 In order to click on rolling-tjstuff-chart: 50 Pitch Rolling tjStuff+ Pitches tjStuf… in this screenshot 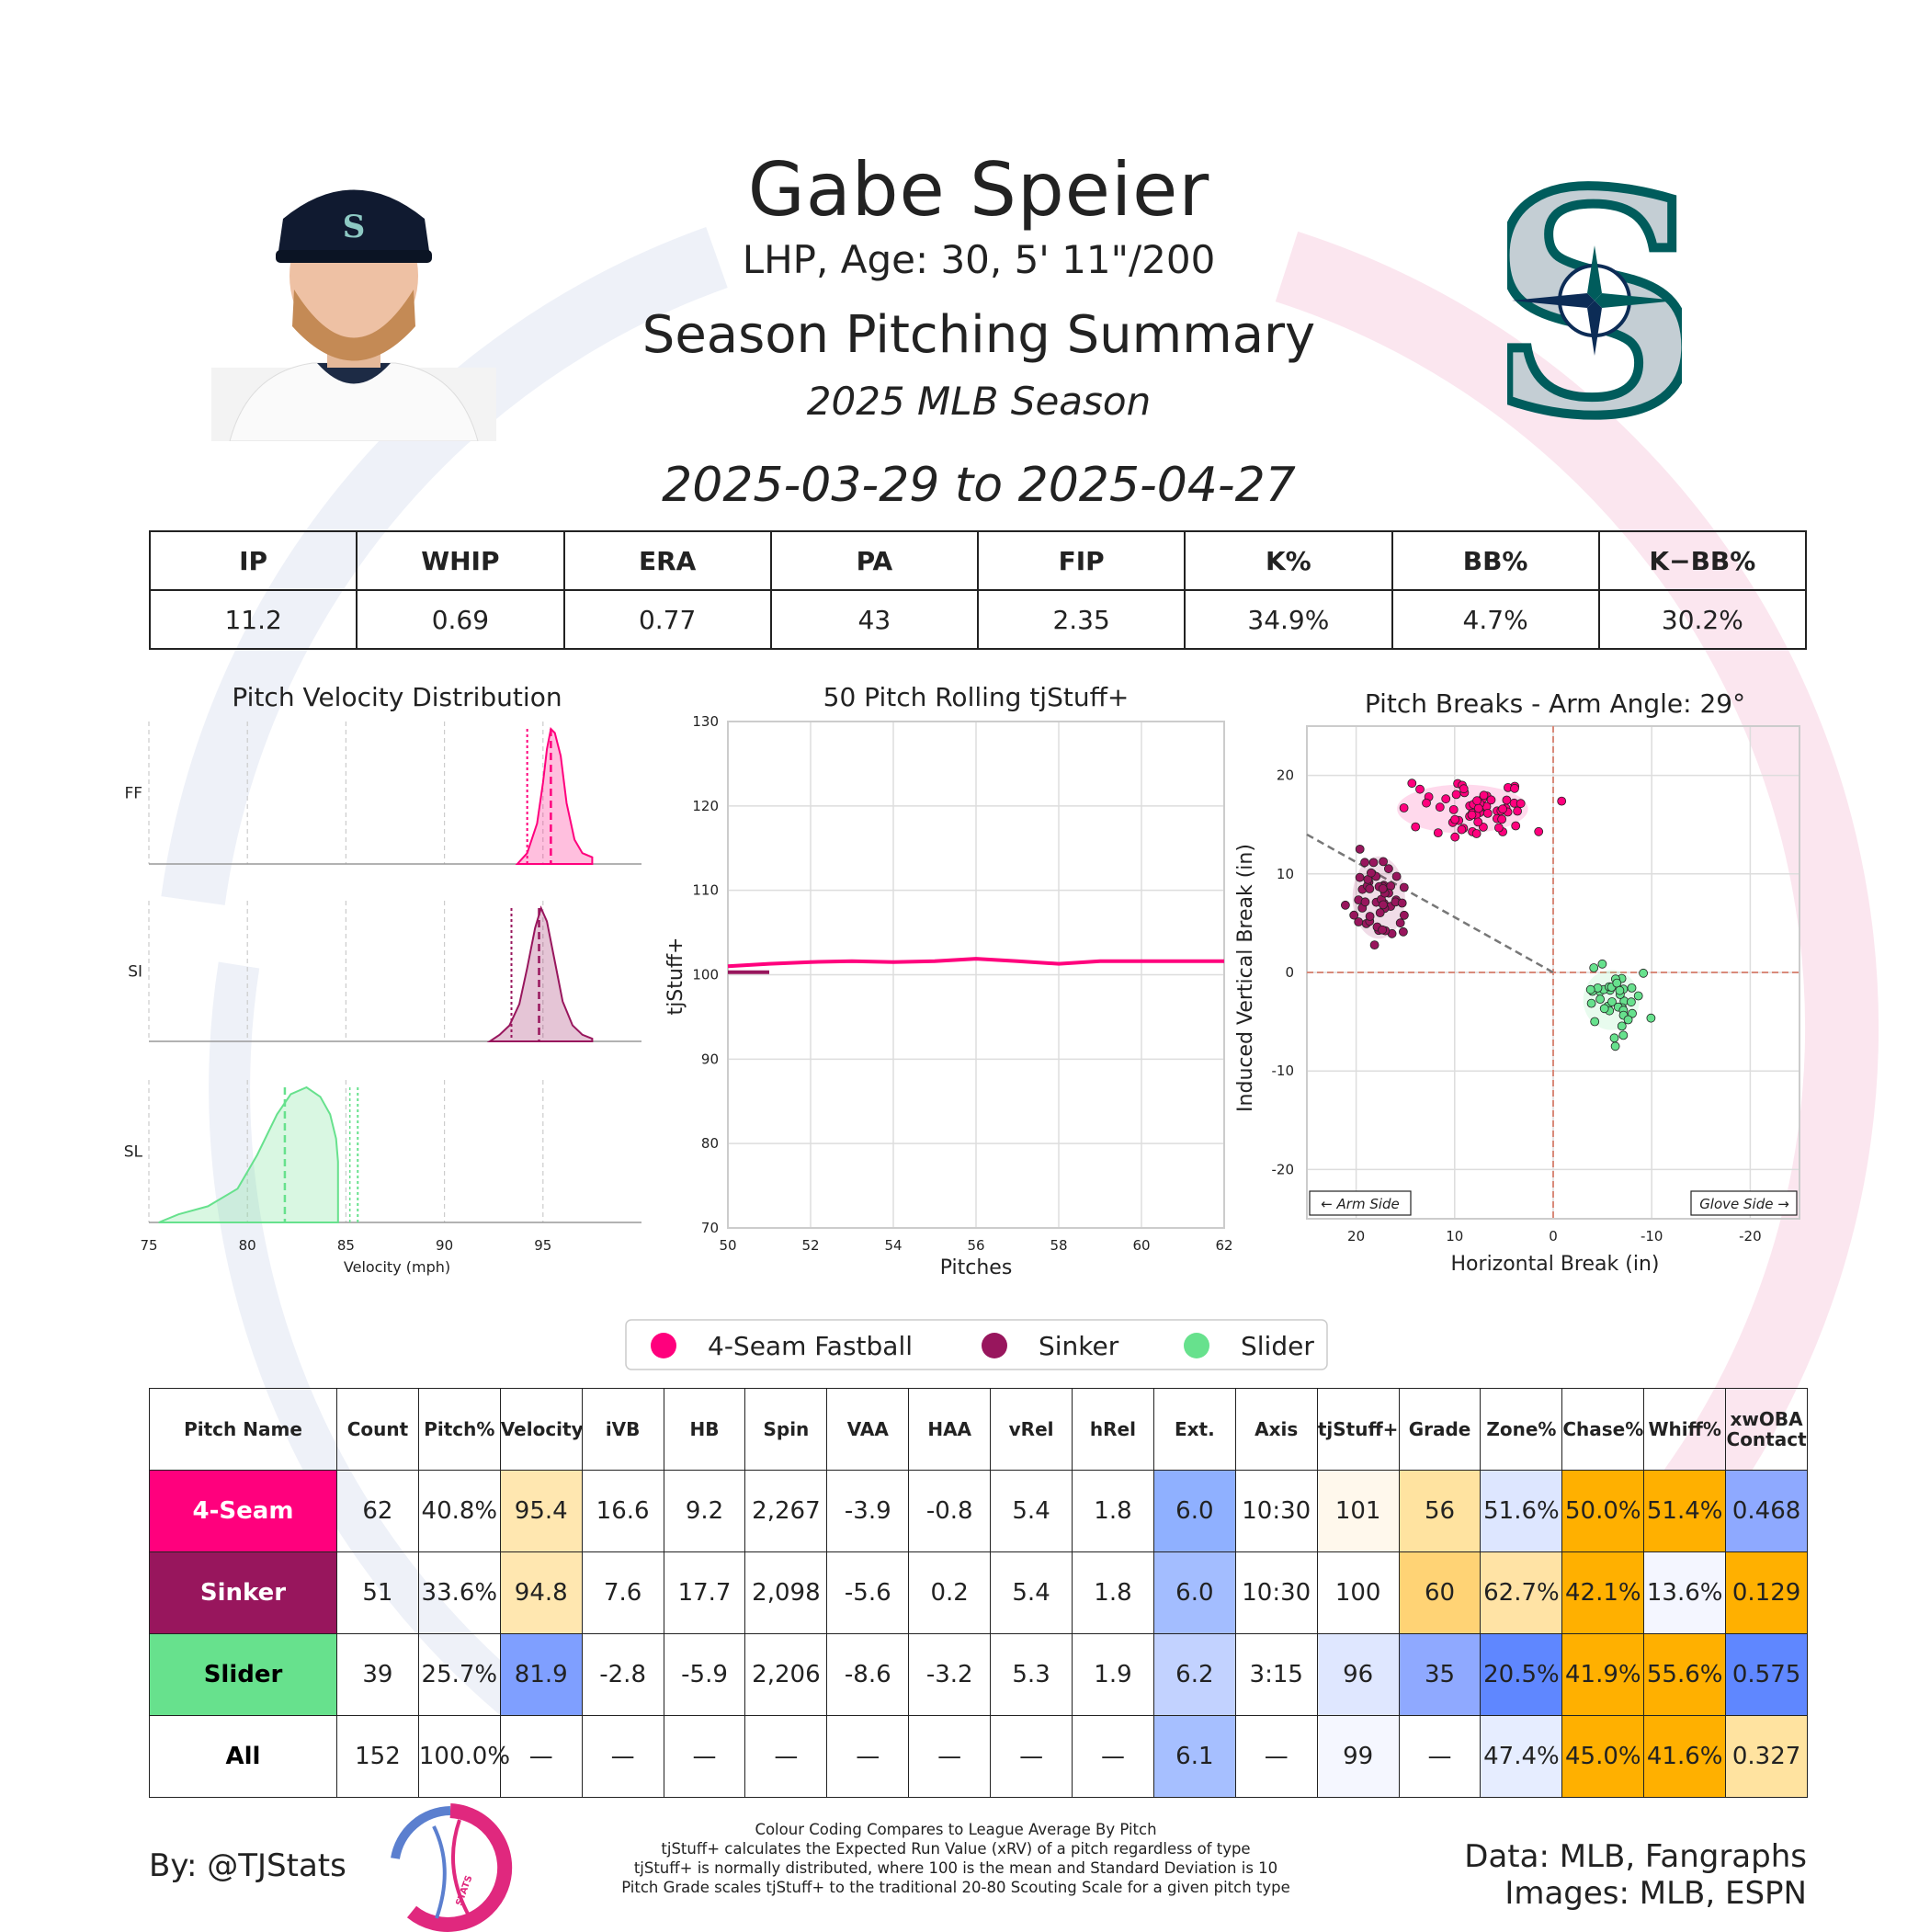, I will do `click(948, 980)`.